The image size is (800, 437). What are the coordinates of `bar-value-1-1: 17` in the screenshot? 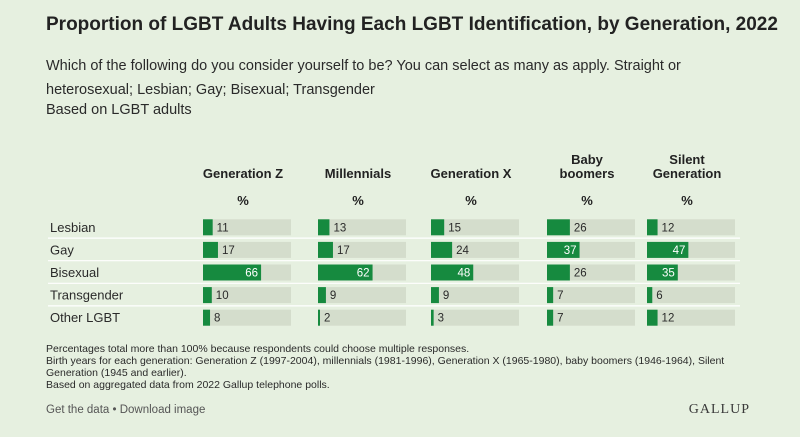 It's located at (343, 251).